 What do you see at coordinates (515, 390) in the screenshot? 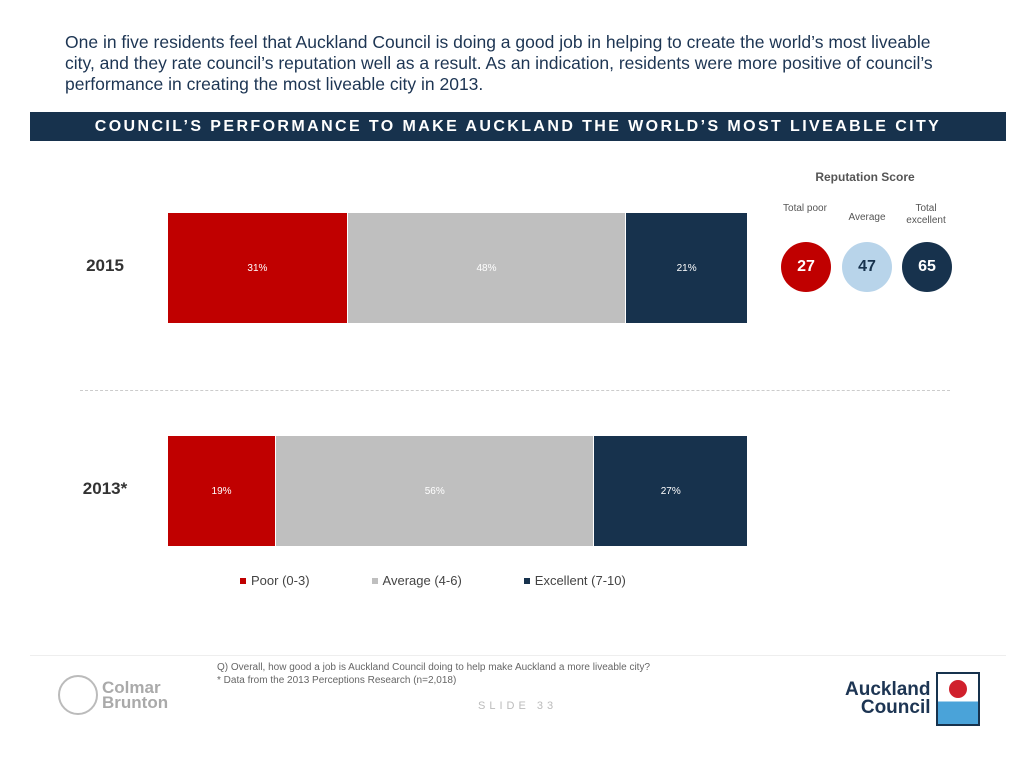
I see `divider` at bounding box center [515, 390].